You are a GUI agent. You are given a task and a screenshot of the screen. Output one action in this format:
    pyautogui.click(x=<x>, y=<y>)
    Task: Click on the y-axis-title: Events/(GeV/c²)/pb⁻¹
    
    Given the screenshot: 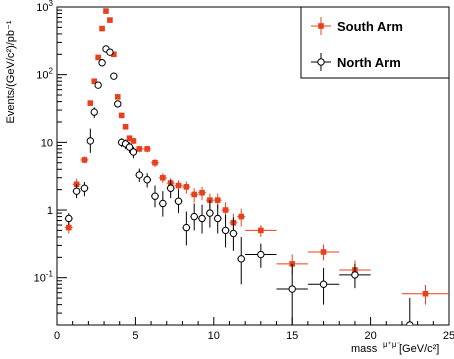 What is the action you would take?
    pyautogui.click(x=11, y=71)
    